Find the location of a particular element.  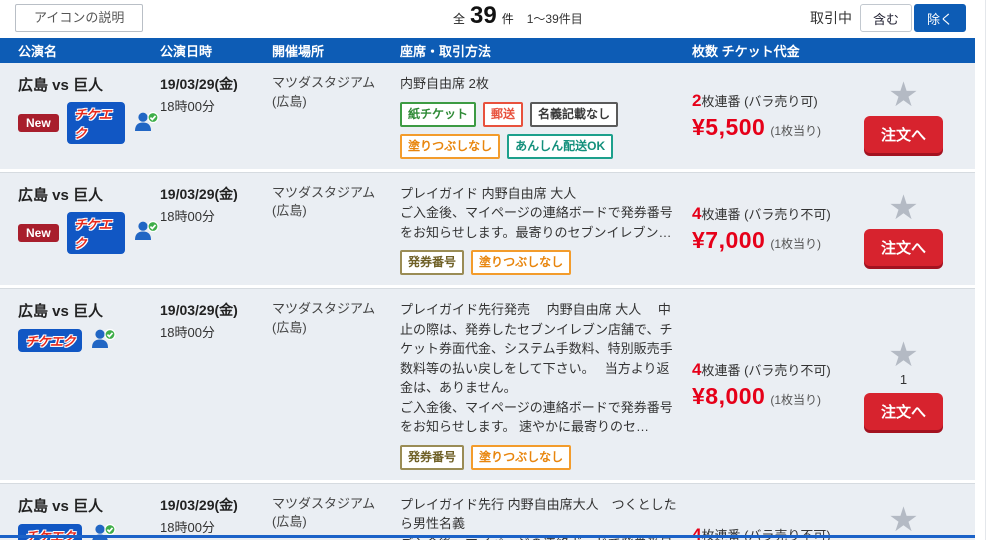

col-event-name: 公演名 is located at coordinates (38, 51).